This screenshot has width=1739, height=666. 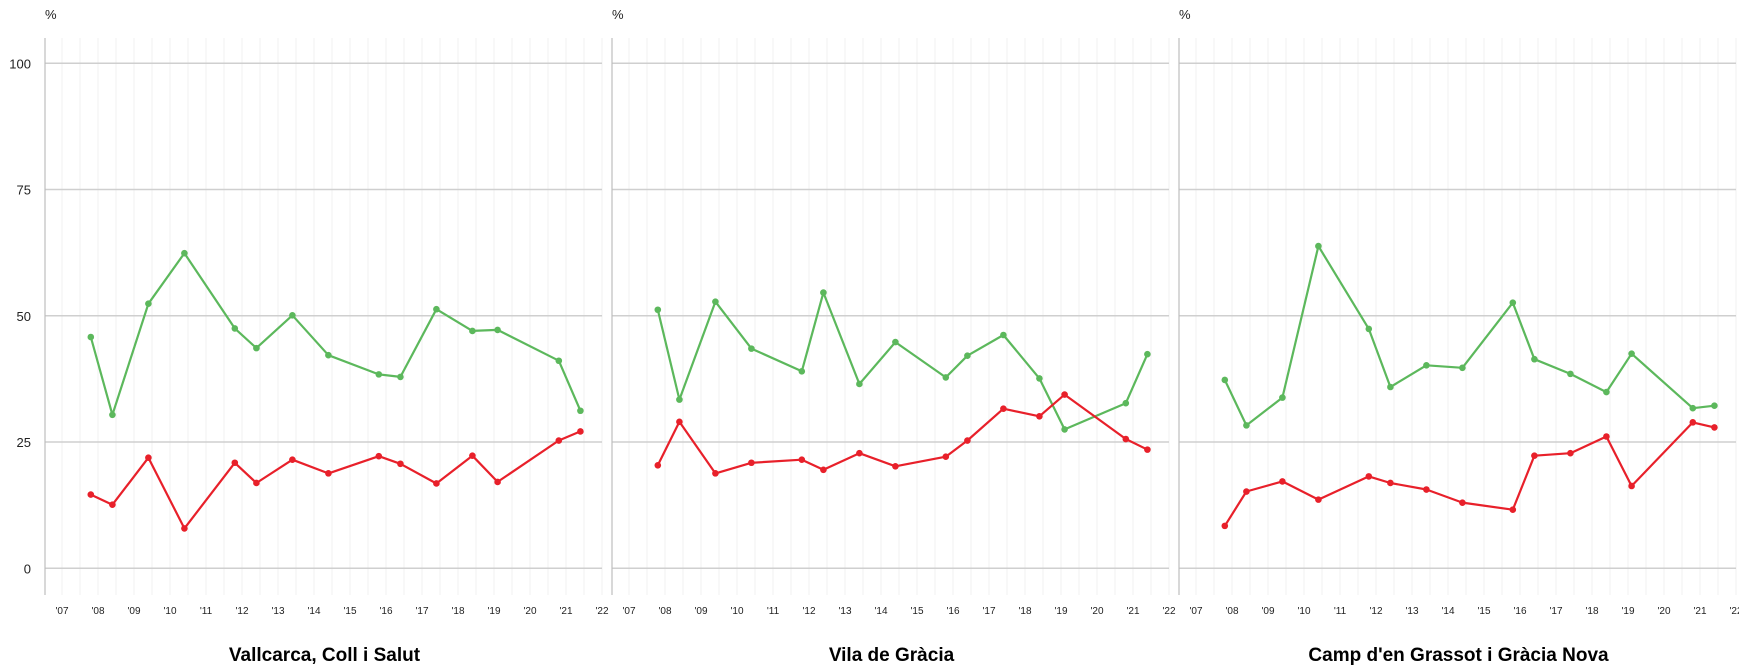 I want to click on x-tick-label: '20, so click(x=1096, y=611).